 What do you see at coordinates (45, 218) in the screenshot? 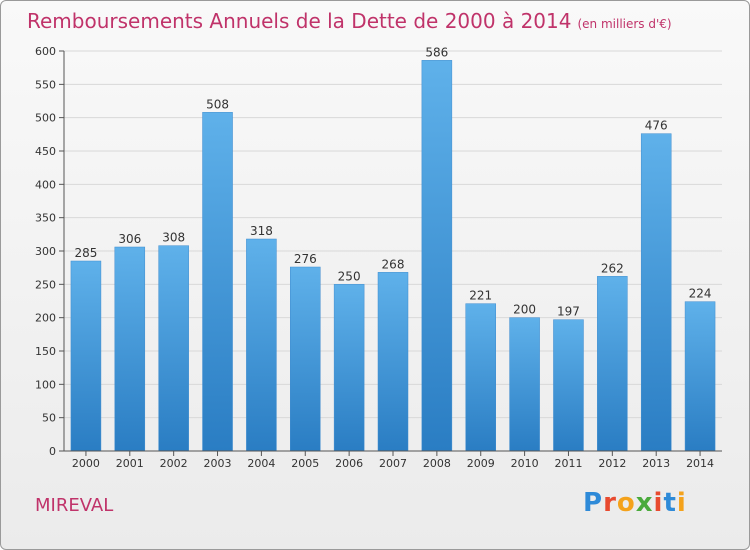
I see `y-tick-label: 350` at bounding box center [45, 218].